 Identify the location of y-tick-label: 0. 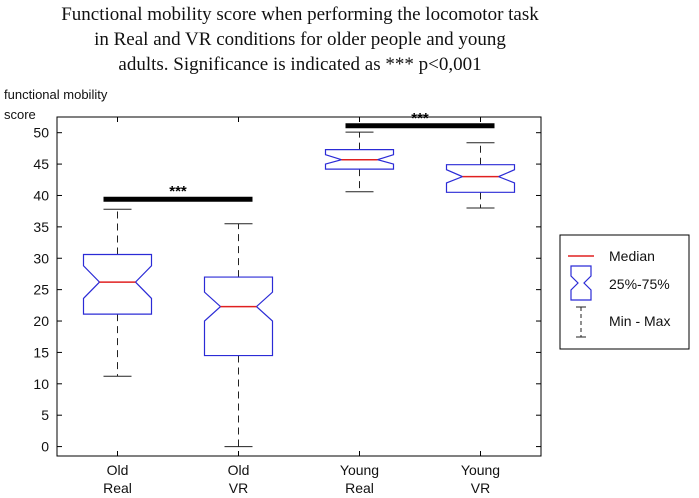
(45, 447).